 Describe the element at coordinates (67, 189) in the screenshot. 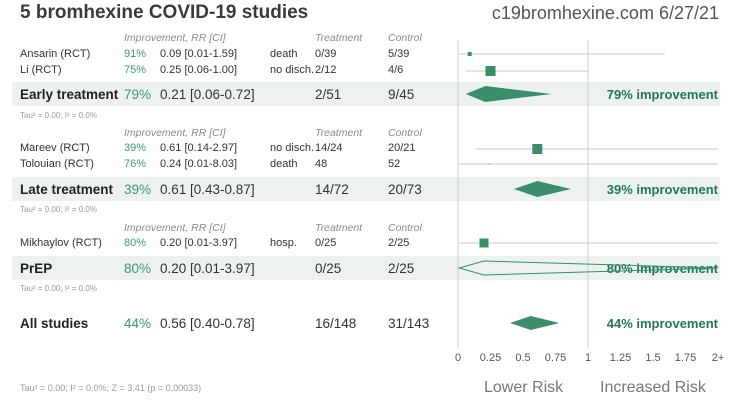

I see `summary-label: Late treatment` at that location.